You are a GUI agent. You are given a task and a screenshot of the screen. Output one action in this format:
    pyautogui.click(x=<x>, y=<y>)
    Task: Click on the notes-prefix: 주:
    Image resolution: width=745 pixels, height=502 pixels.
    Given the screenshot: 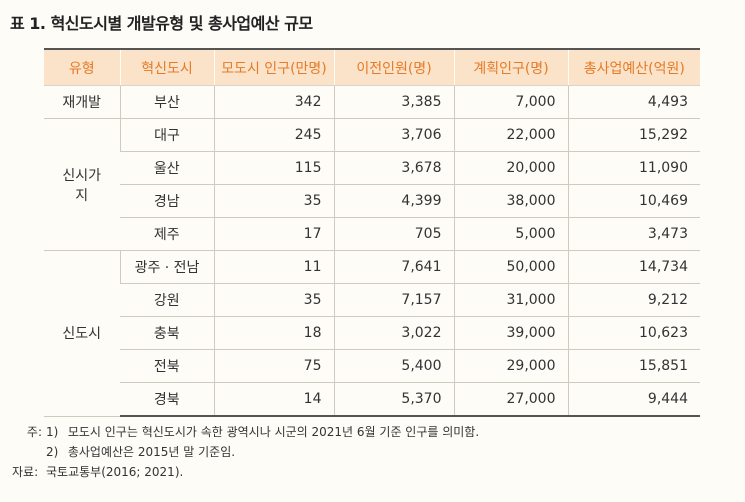 What is the action you would take?
    pyautogui.click(x=34, y=432)
    